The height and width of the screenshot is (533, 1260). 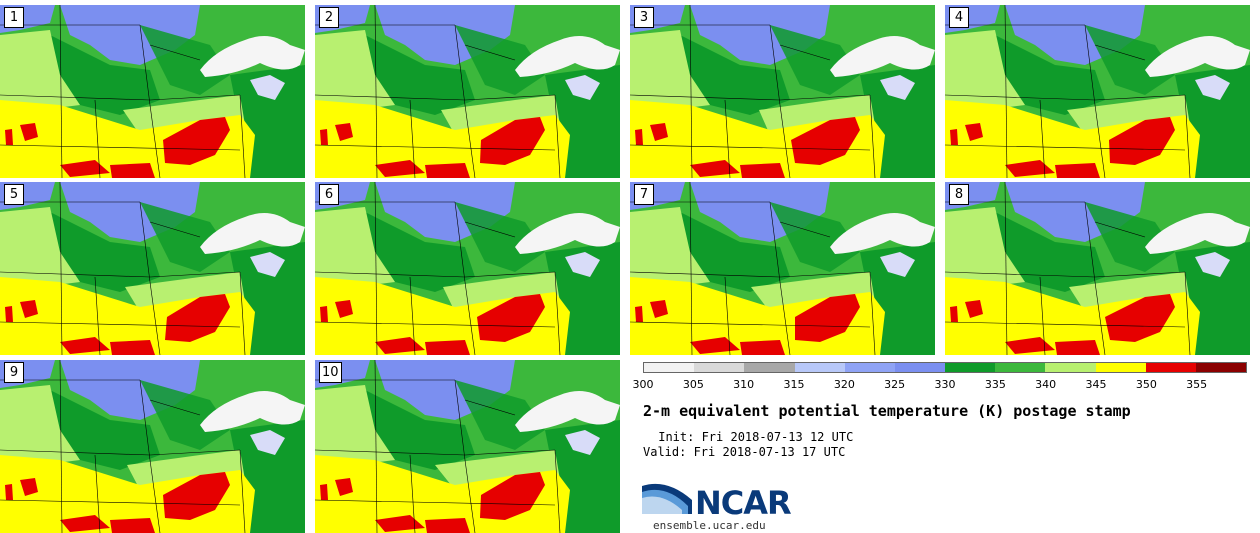 I want to click on colorbar-tick-label: 310, so click(x=744, y=384).